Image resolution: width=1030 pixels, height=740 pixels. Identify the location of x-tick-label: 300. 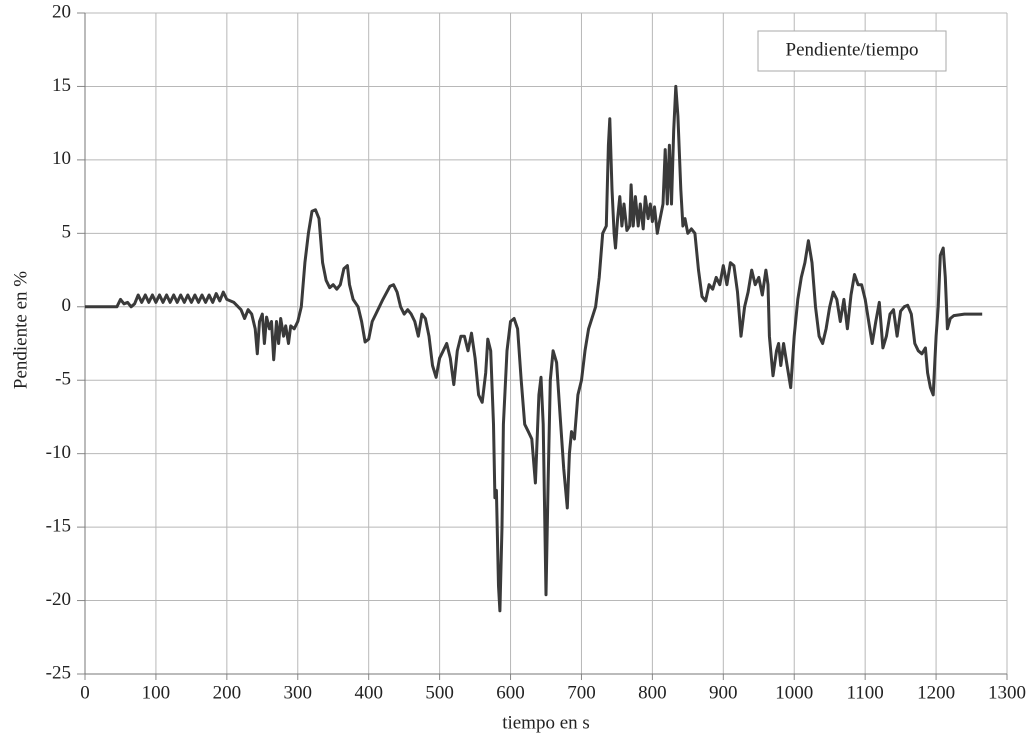
(298, 692).